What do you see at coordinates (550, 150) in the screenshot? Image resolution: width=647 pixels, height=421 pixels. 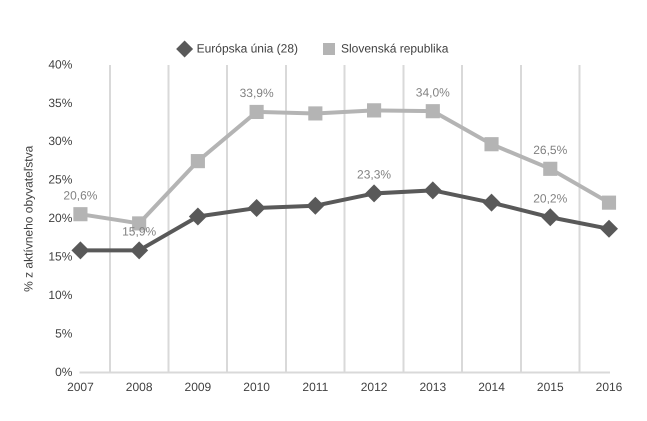 I see `data-label: 26,5%` at bounding box center [550, 150].